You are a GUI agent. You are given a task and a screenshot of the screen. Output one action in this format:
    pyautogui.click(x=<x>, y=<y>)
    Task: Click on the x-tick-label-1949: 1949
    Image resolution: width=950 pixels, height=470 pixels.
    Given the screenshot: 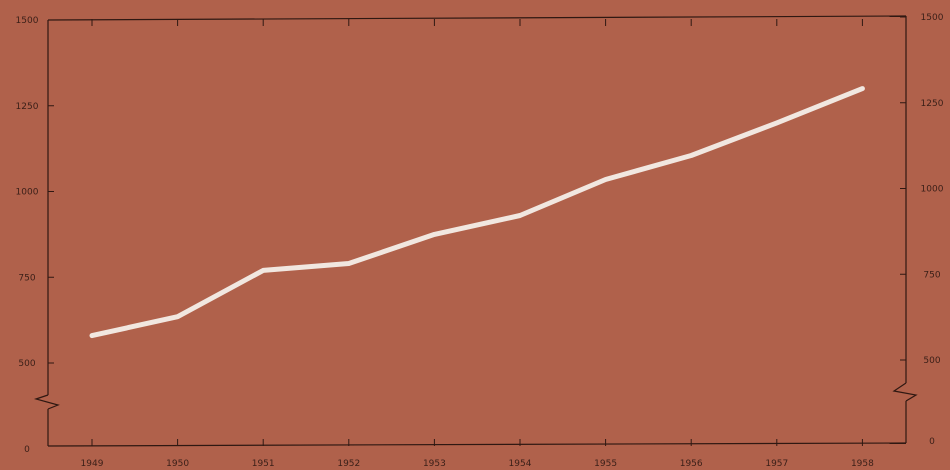 What is the action you would take?
    pyautogui.click(x=92, y=464)
    